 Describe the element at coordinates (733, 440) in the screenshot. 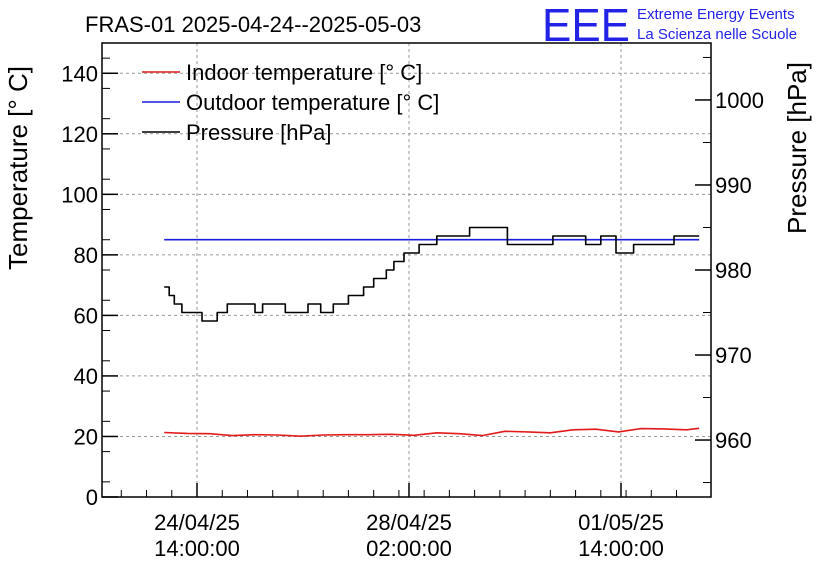

I see `y2-tick-label: 960` at that location.